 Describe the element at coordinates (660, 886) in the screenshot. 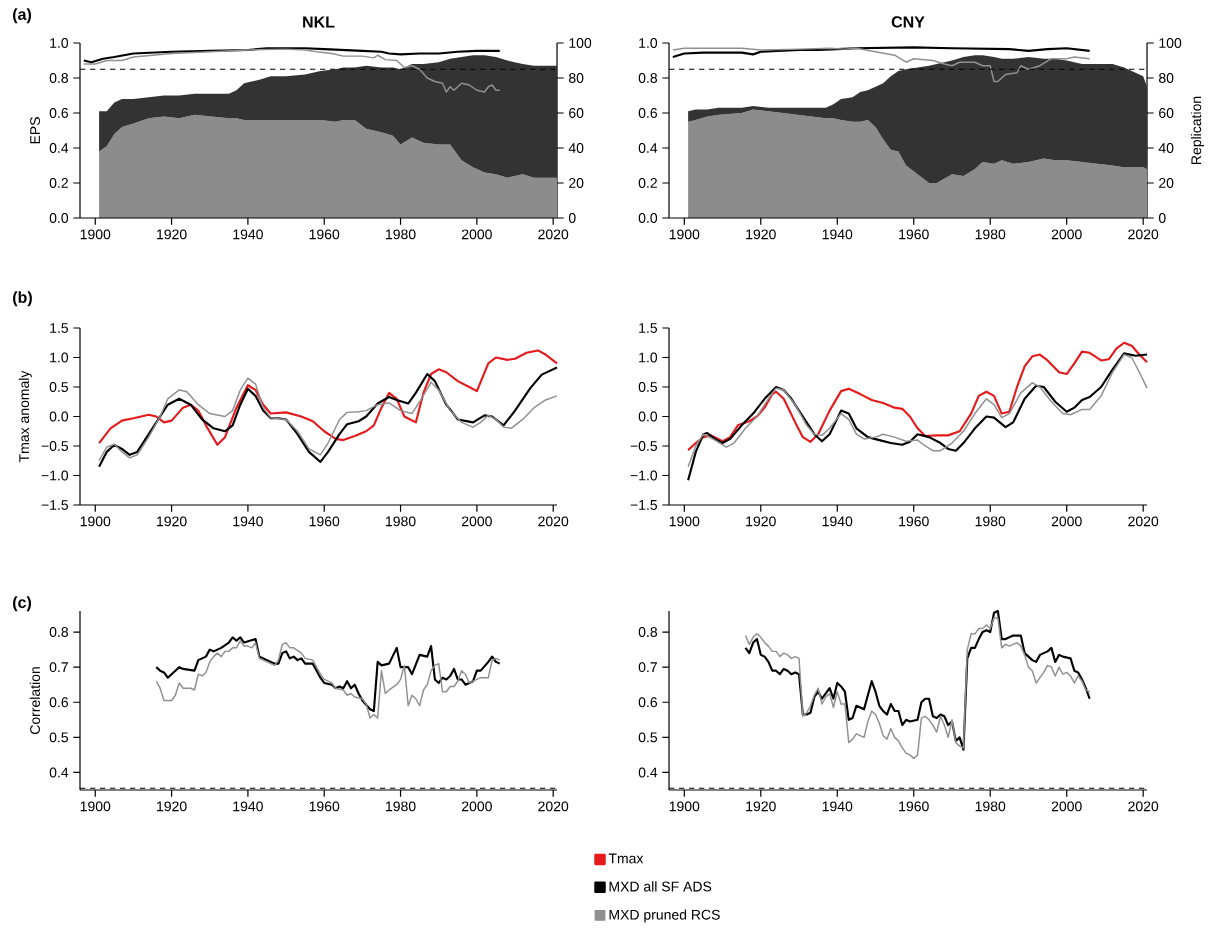

I see `legend-label: MXD all SF ADS` at that location.